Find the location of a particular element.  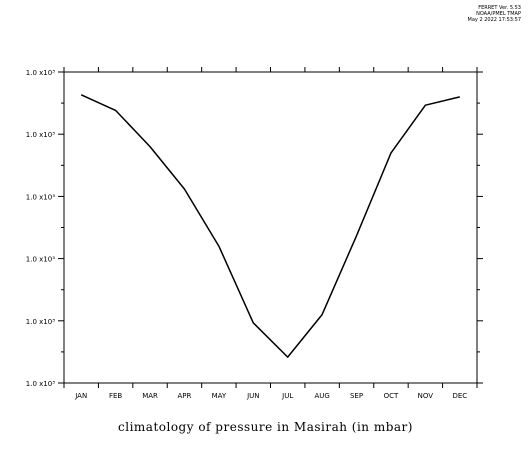

x-tick-label: AUG is located at coordinates (321, 396).